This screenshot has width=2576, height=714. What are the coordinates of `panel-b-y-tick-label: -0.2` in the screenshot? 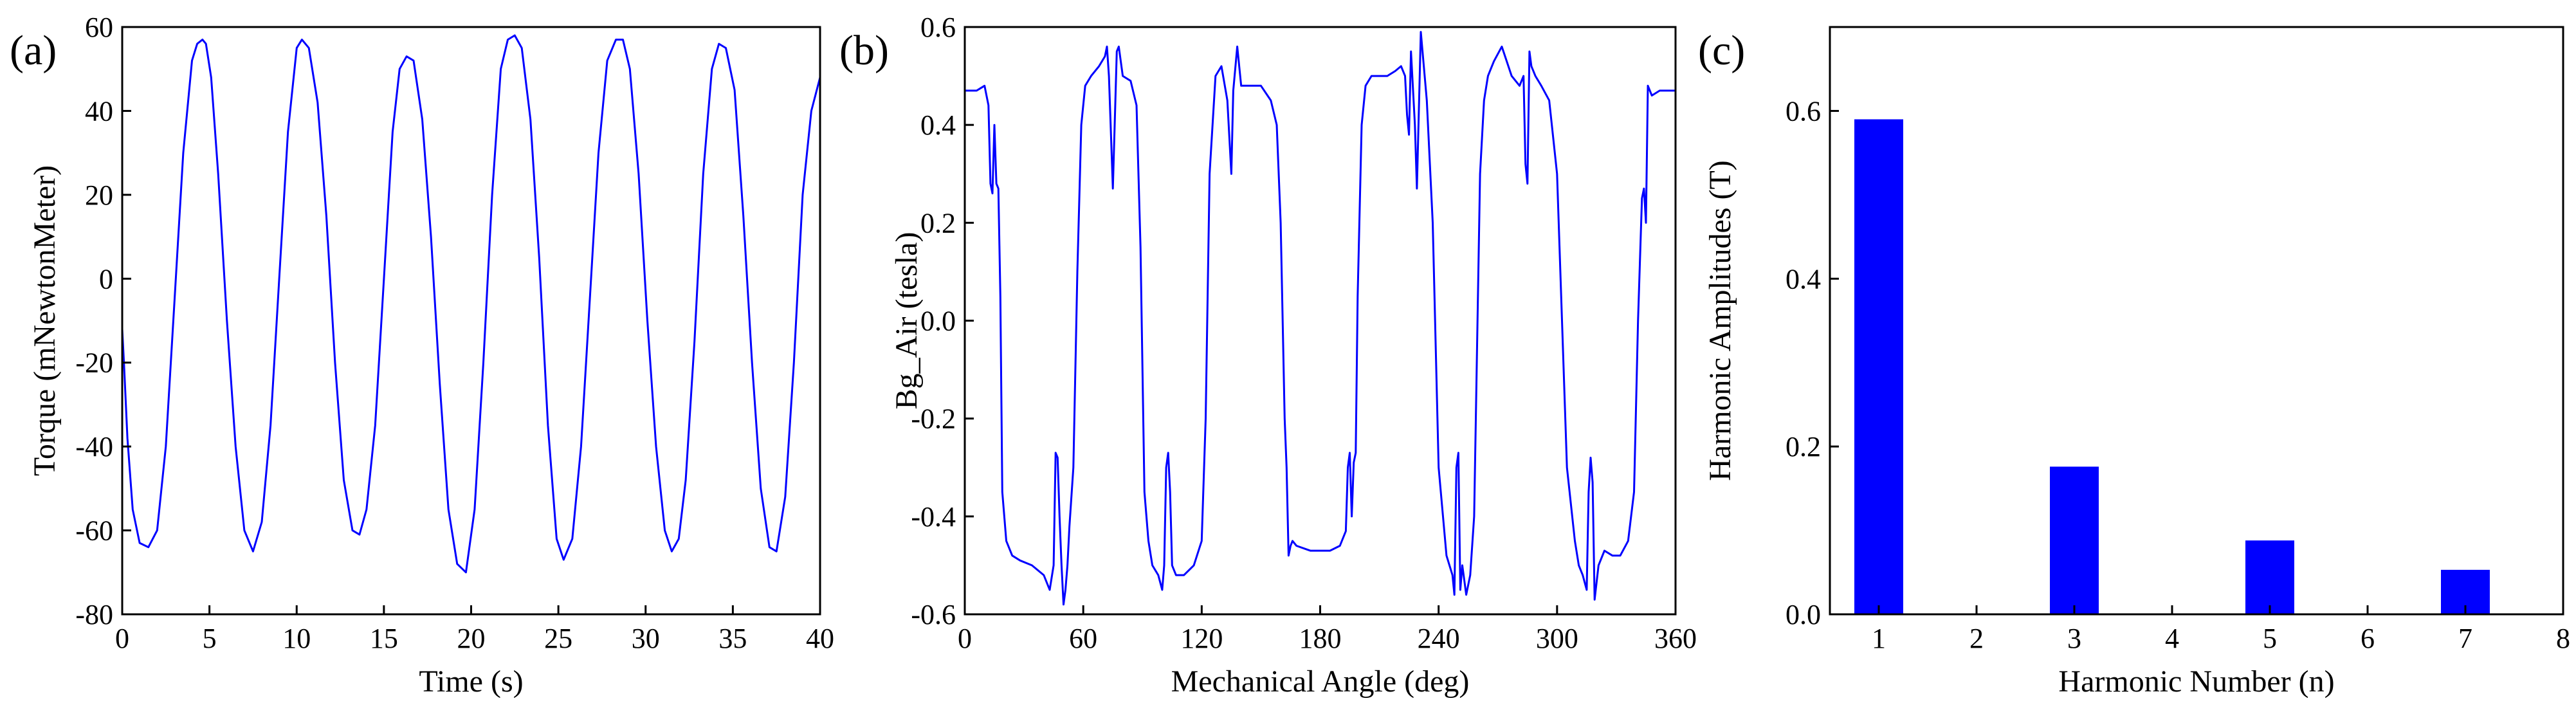 It's located at (933, 419).